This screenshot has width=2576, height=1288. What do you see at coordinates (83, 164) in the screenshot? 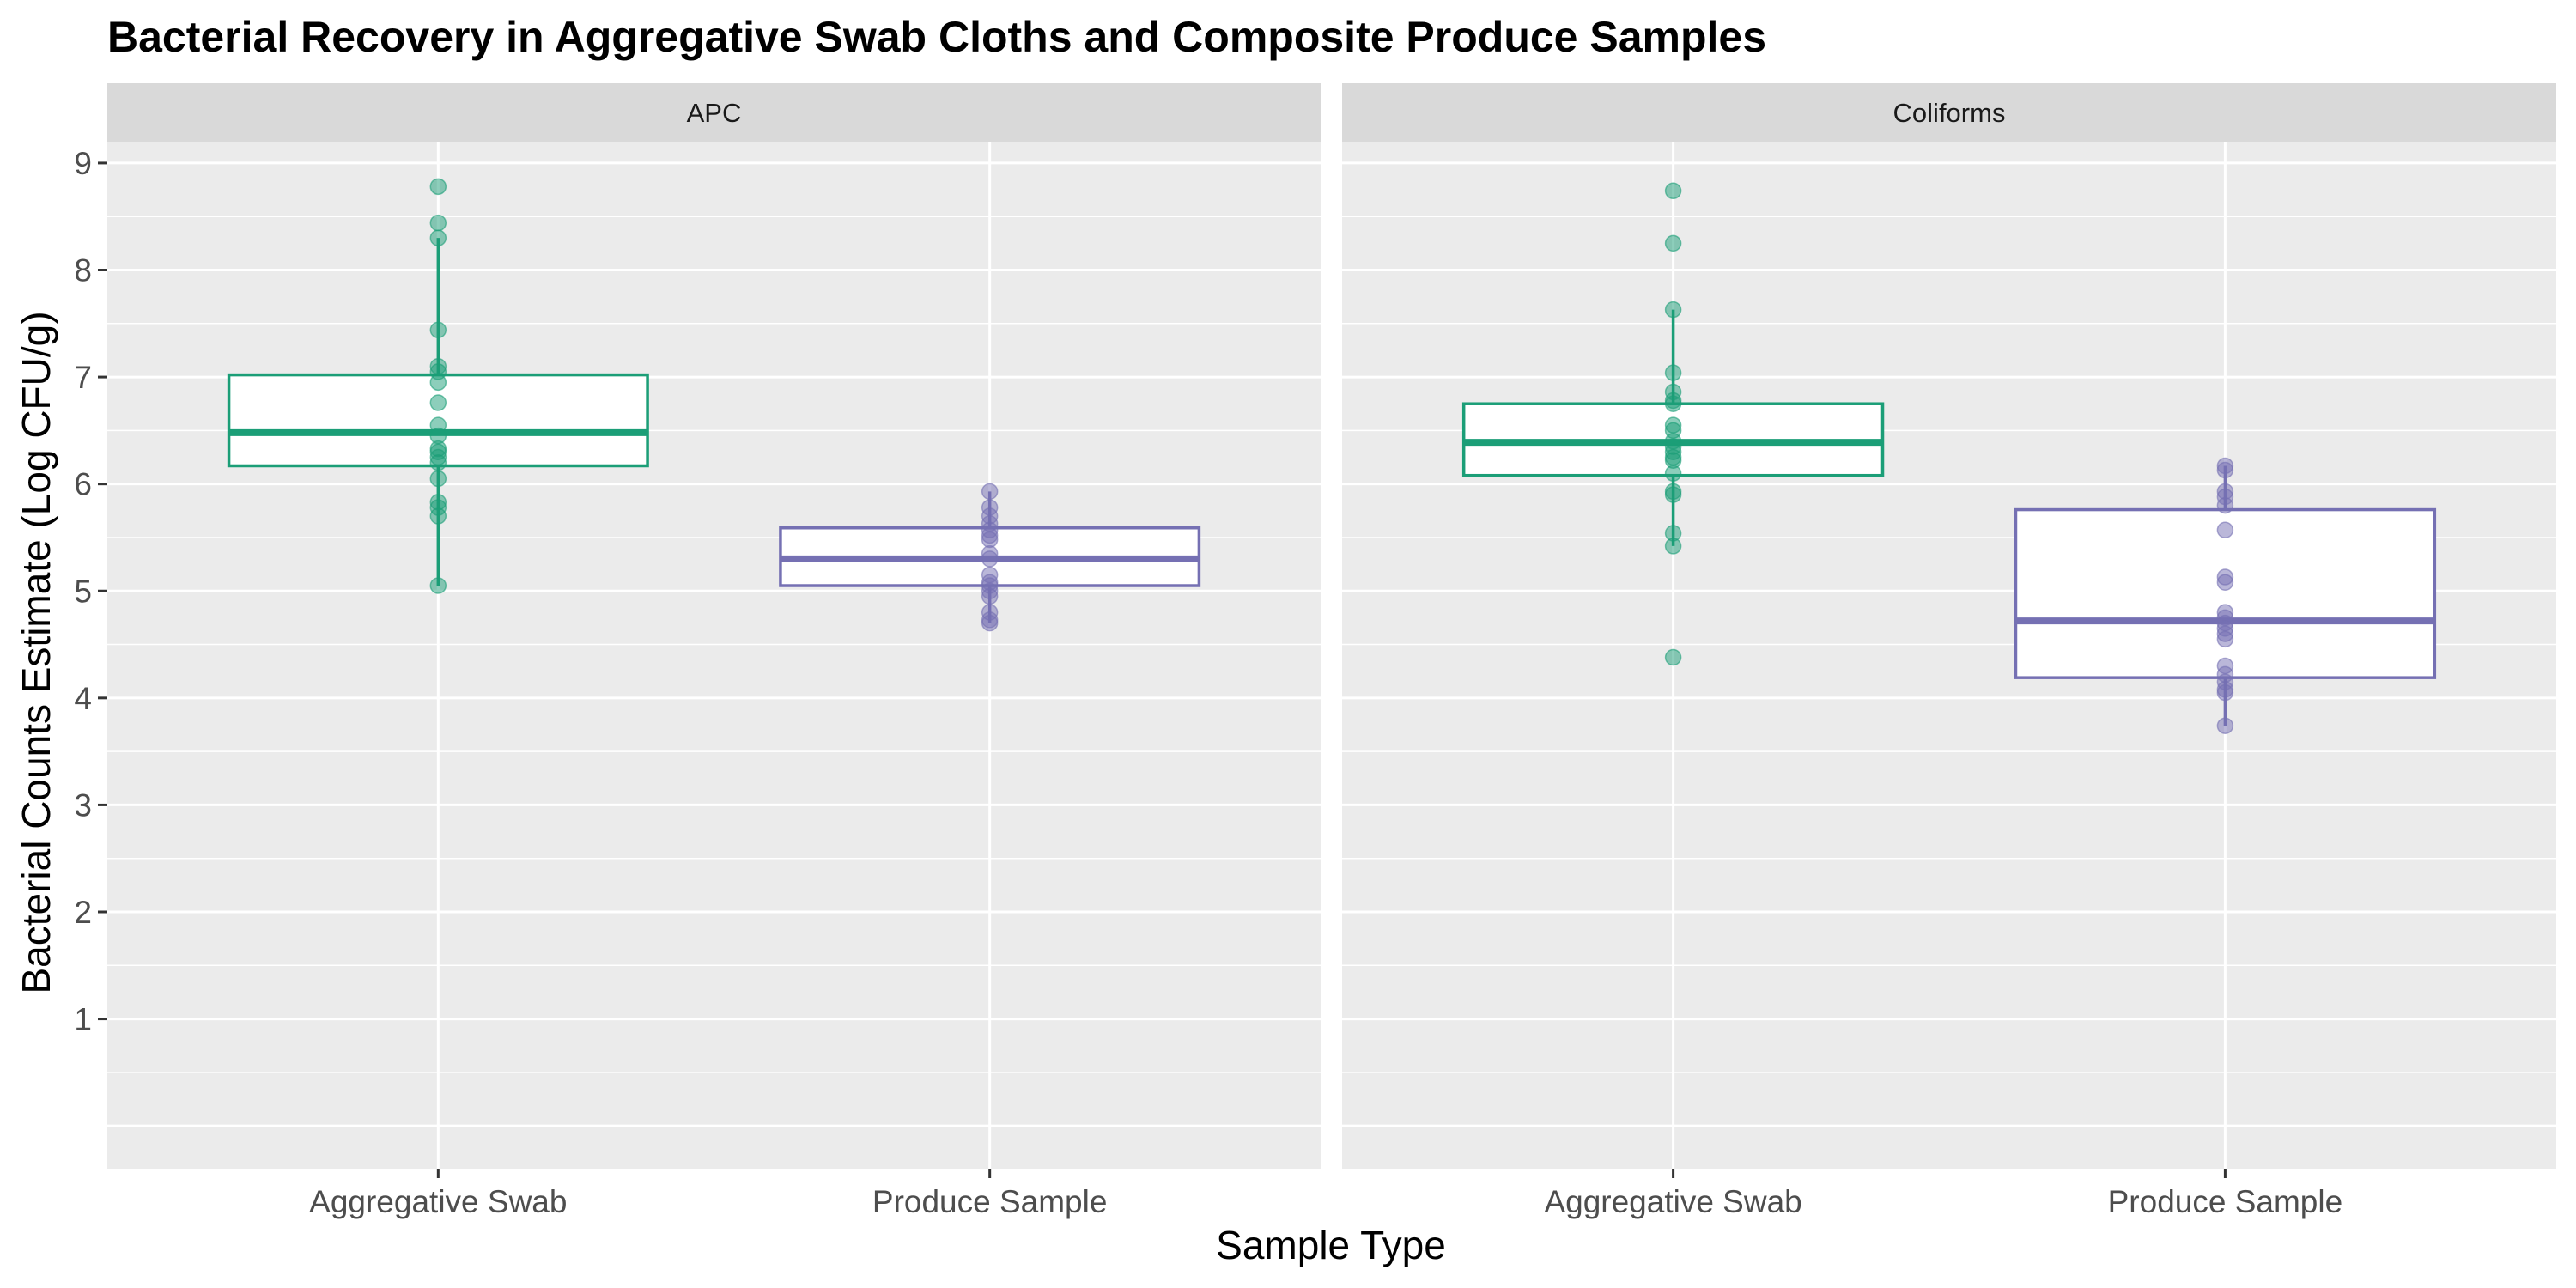
I see `y-tick-label: 9` at bounding box center [83, 164].